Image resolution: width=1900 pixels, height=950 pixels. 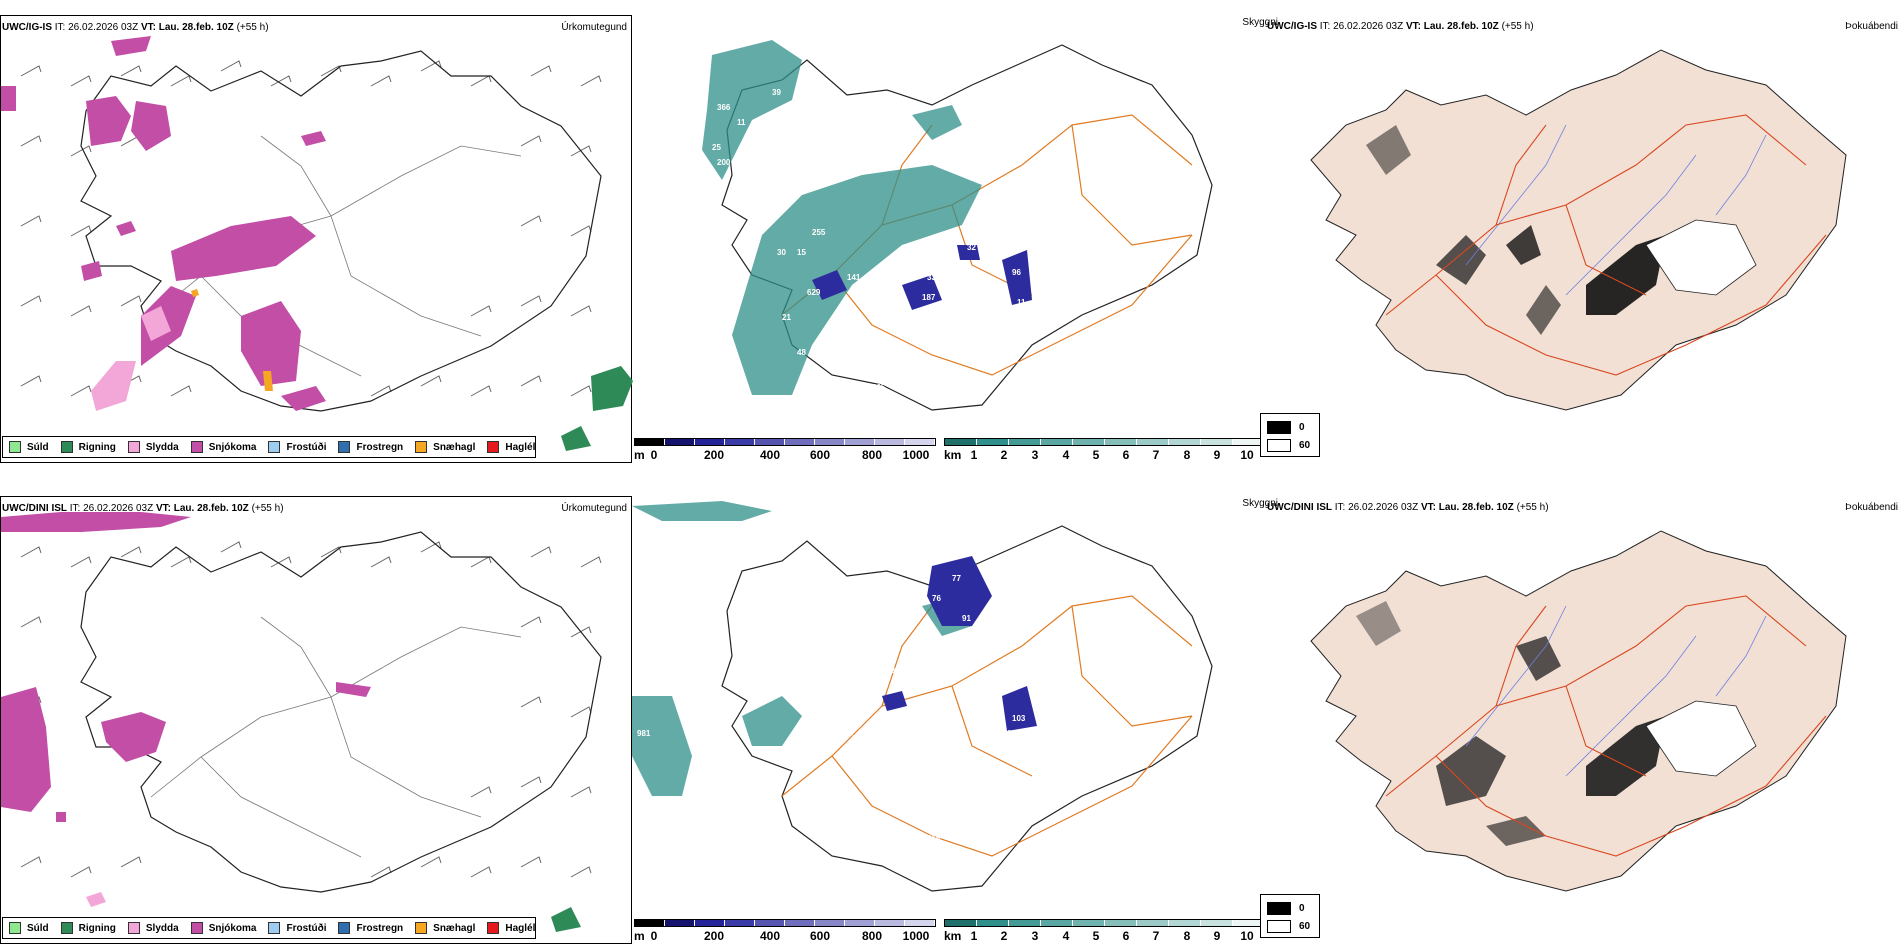 What do you see at coordinates (1217, 936) in the screenshot?
I see `colorbar-tick: 9` at bounding box center [1217, 936].